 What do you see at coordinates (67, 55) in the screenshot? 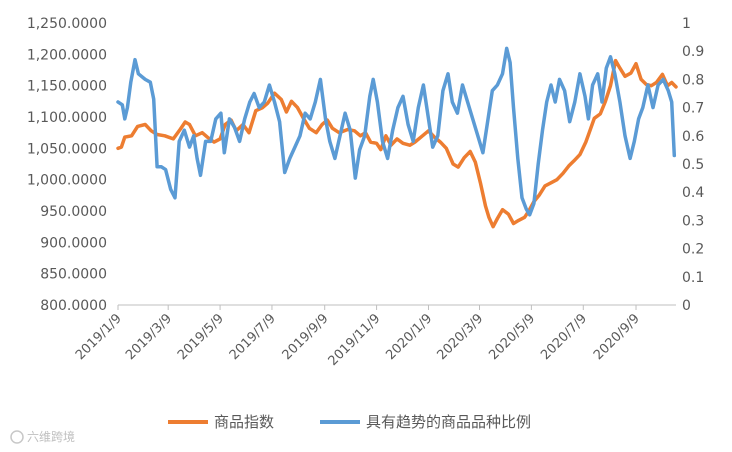
I see `y-left-tick-label: 1,200.0000` at bounding box center [67, 55].